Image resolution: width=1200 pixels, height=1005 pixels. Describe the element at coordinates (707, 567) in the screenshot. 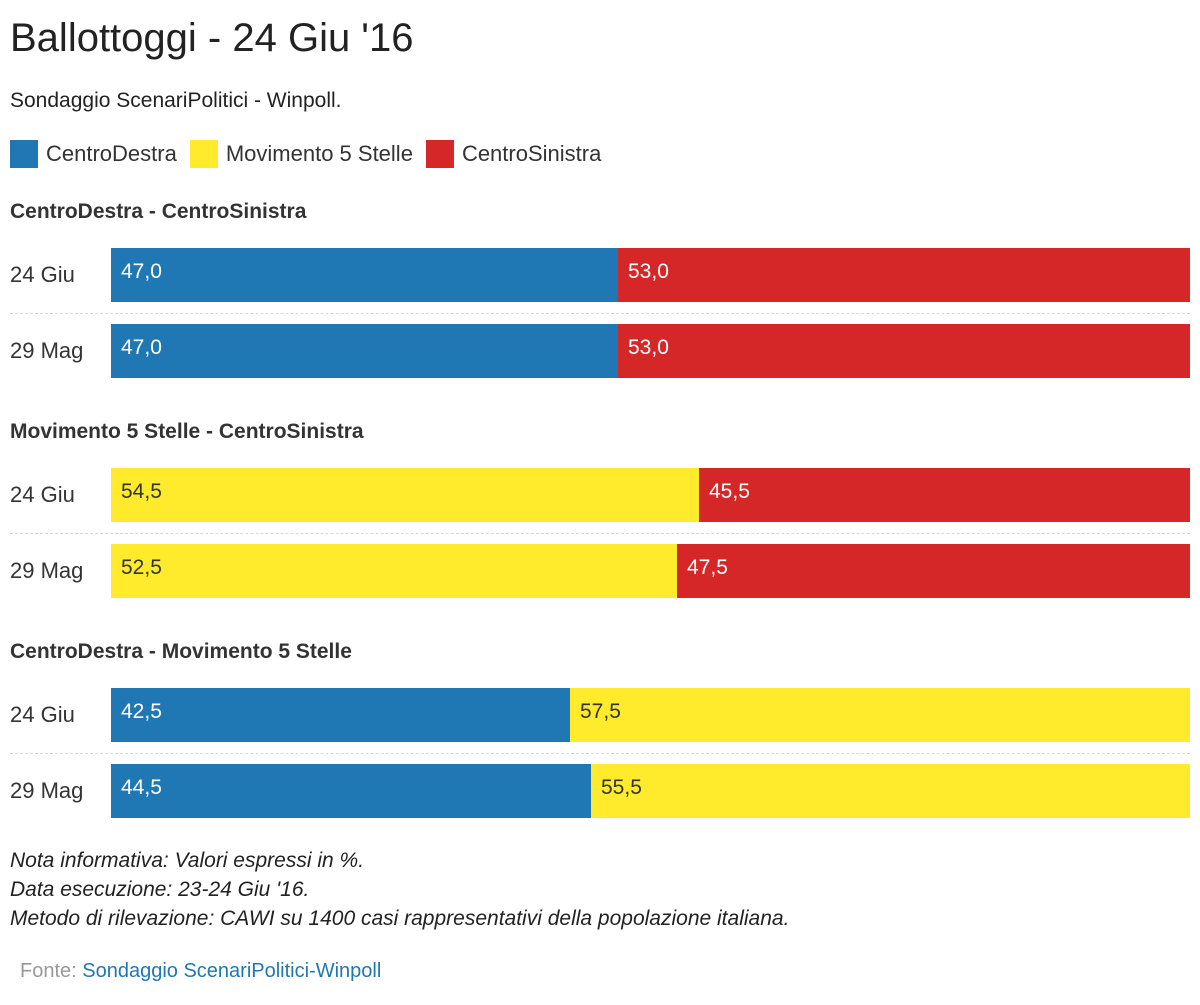

I see `bar-value-label: 47,5` at that location.